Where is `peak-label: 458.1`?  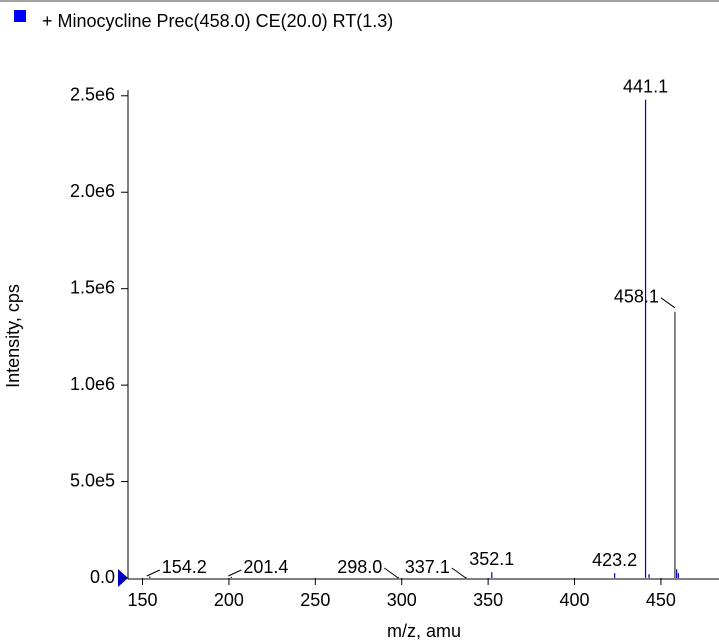
peak-label: 458.1 is located at coordinates (636, 297).